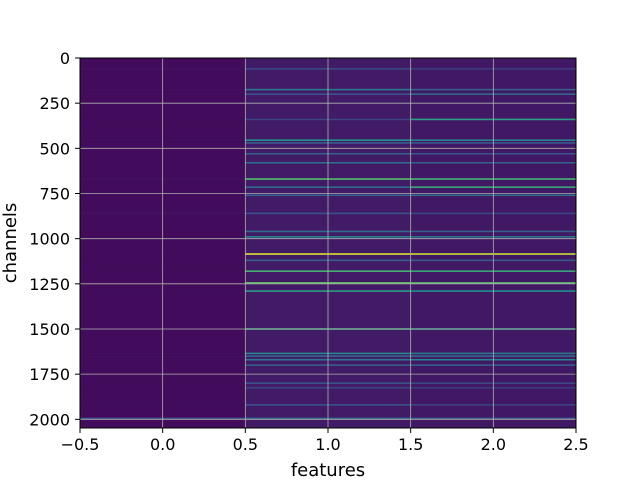  Describe the element at coordinates (54, 193) in the screenshot. I see `y-tick-label: 750` at that location.